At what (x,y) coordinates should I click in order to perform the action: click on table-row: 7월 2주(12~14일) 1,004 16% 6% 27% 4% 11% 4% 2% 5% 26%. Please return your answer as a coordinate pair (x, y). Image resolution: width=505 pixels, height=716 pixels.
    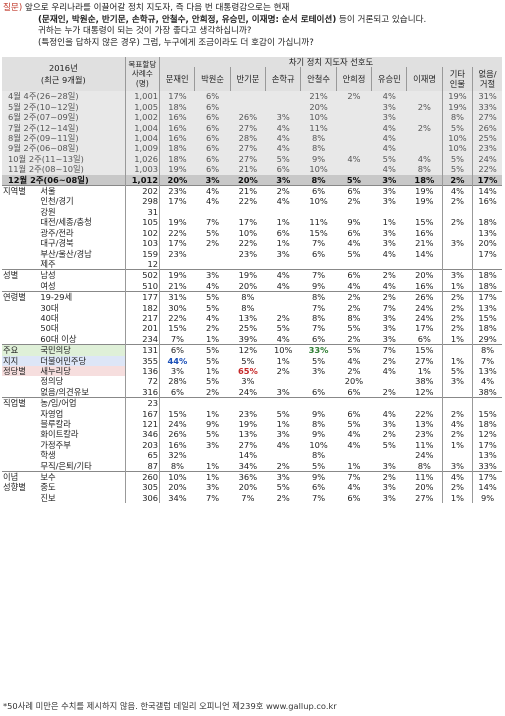
    Looking at the image, I should click on (252, 128).